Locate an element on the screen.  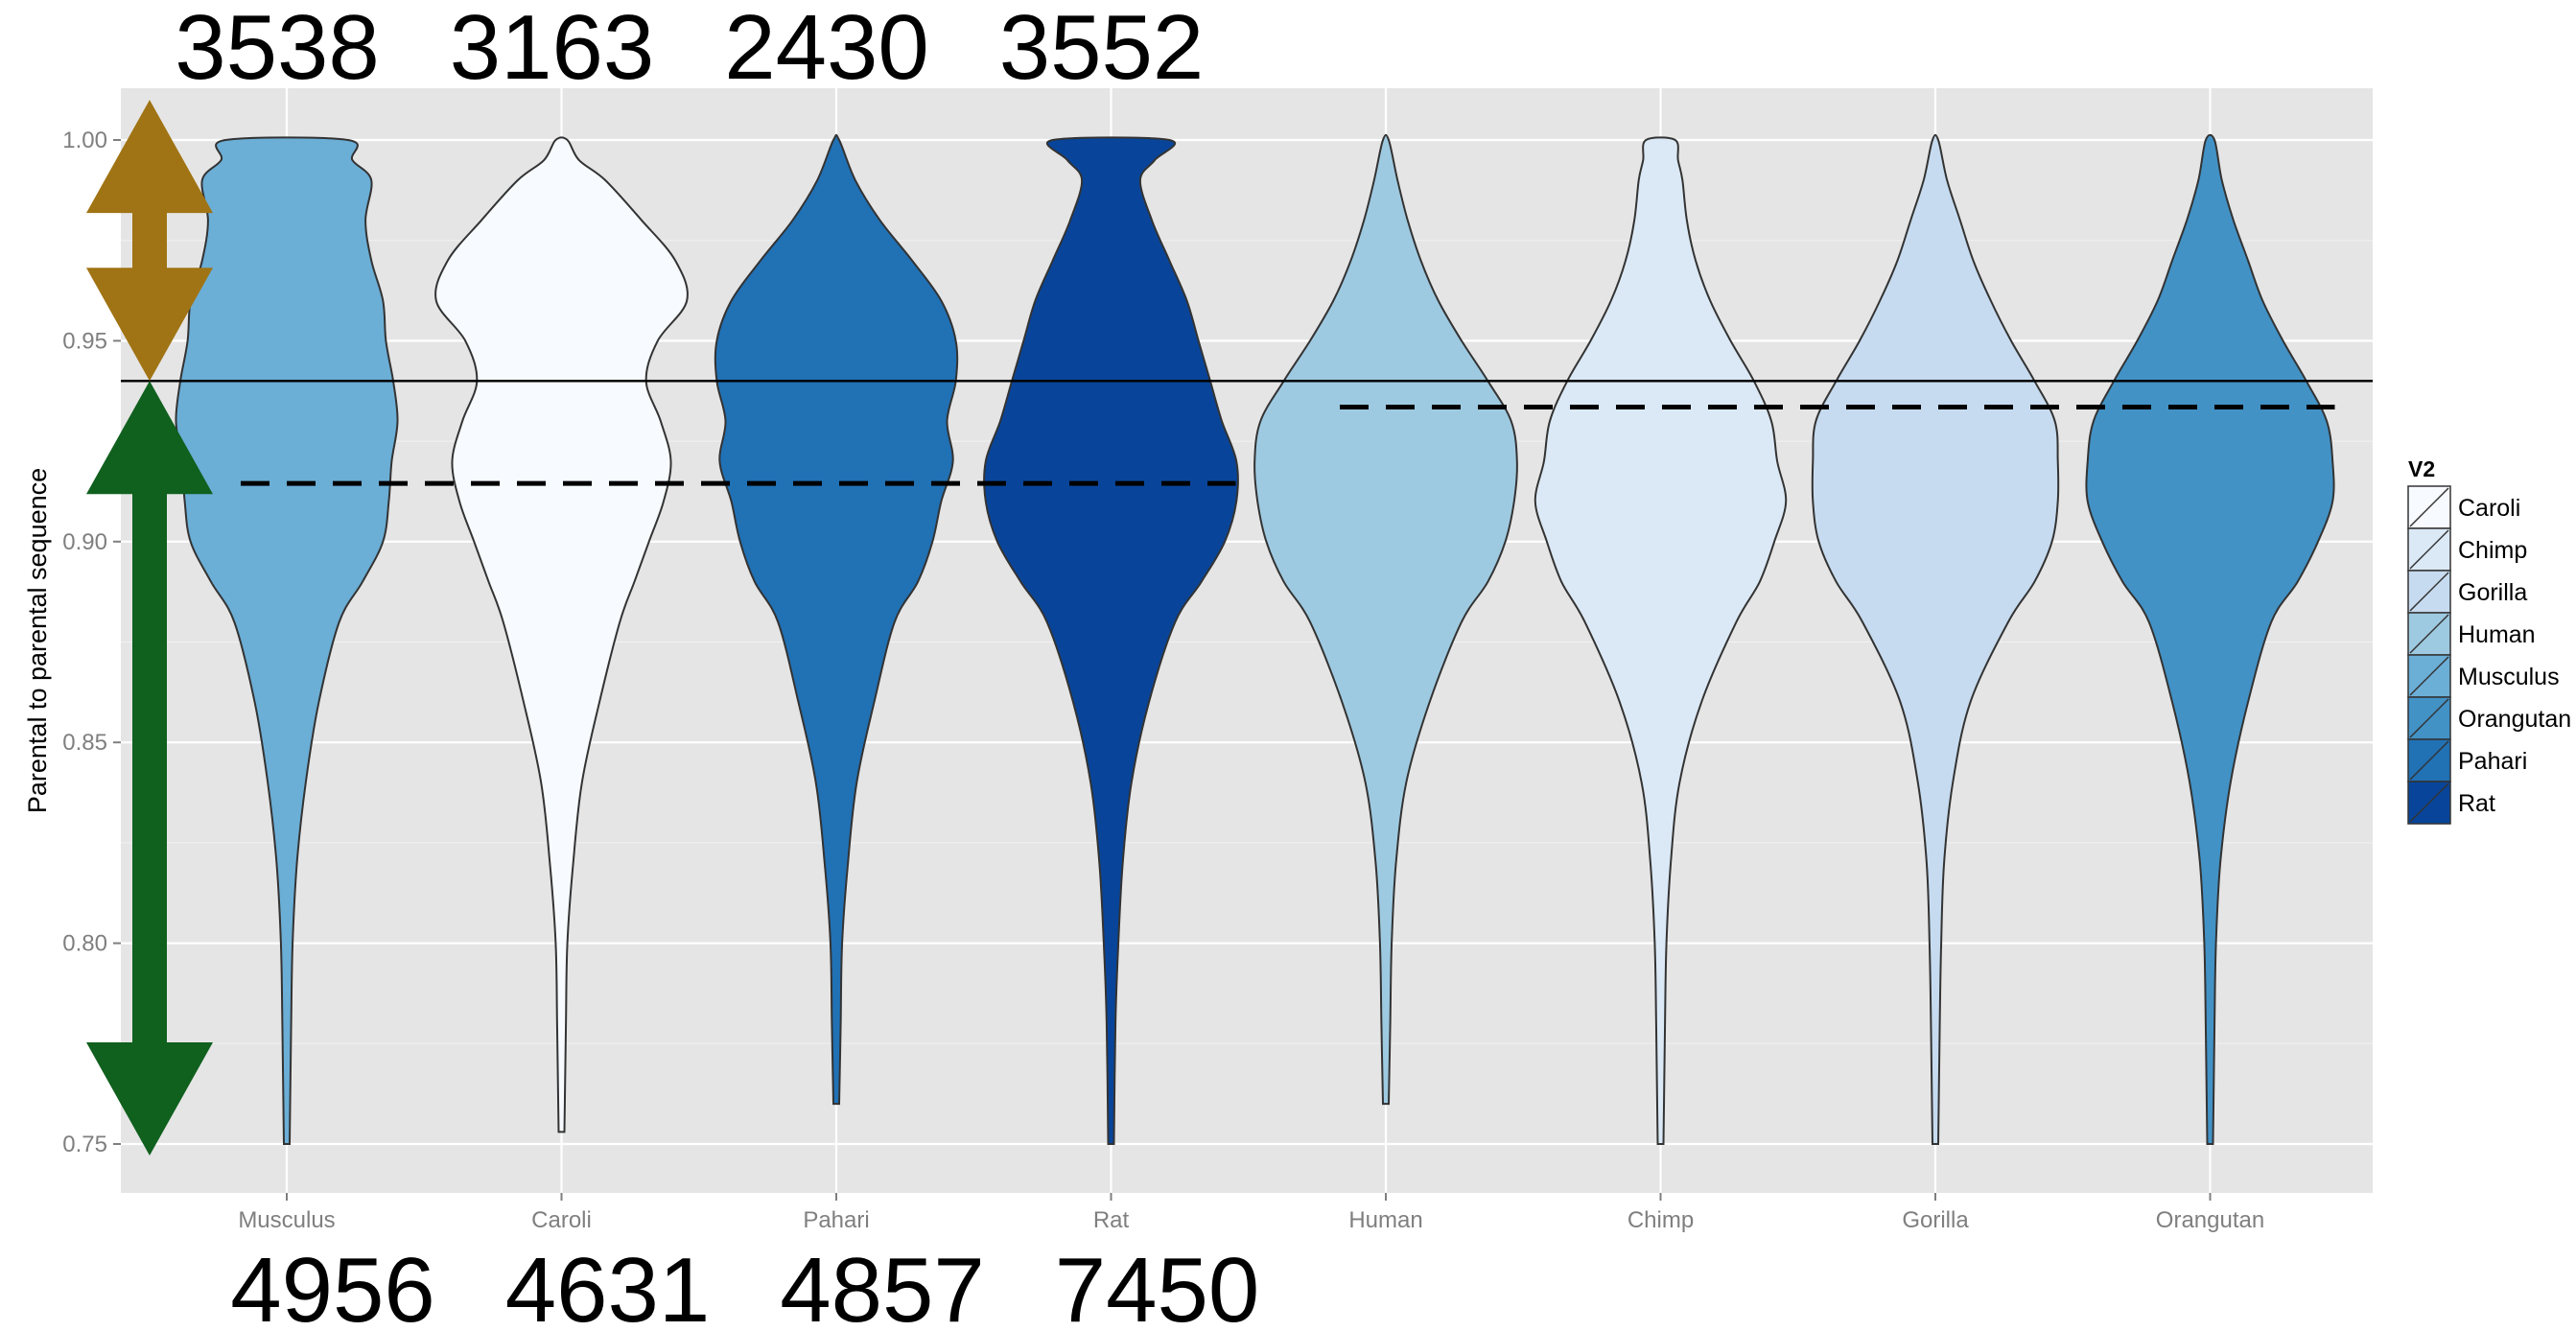
reference-lines is located at coordinates (1247, 433).